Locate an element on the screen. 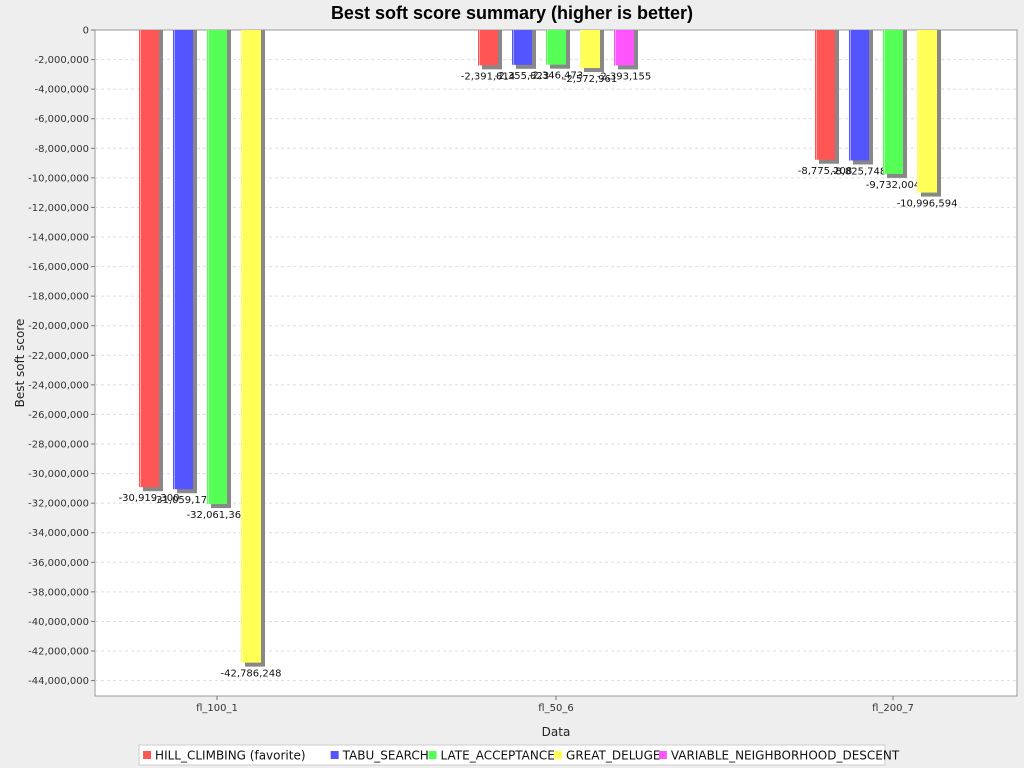  y-tick-label: 0 is located at coordinates (86, 31).